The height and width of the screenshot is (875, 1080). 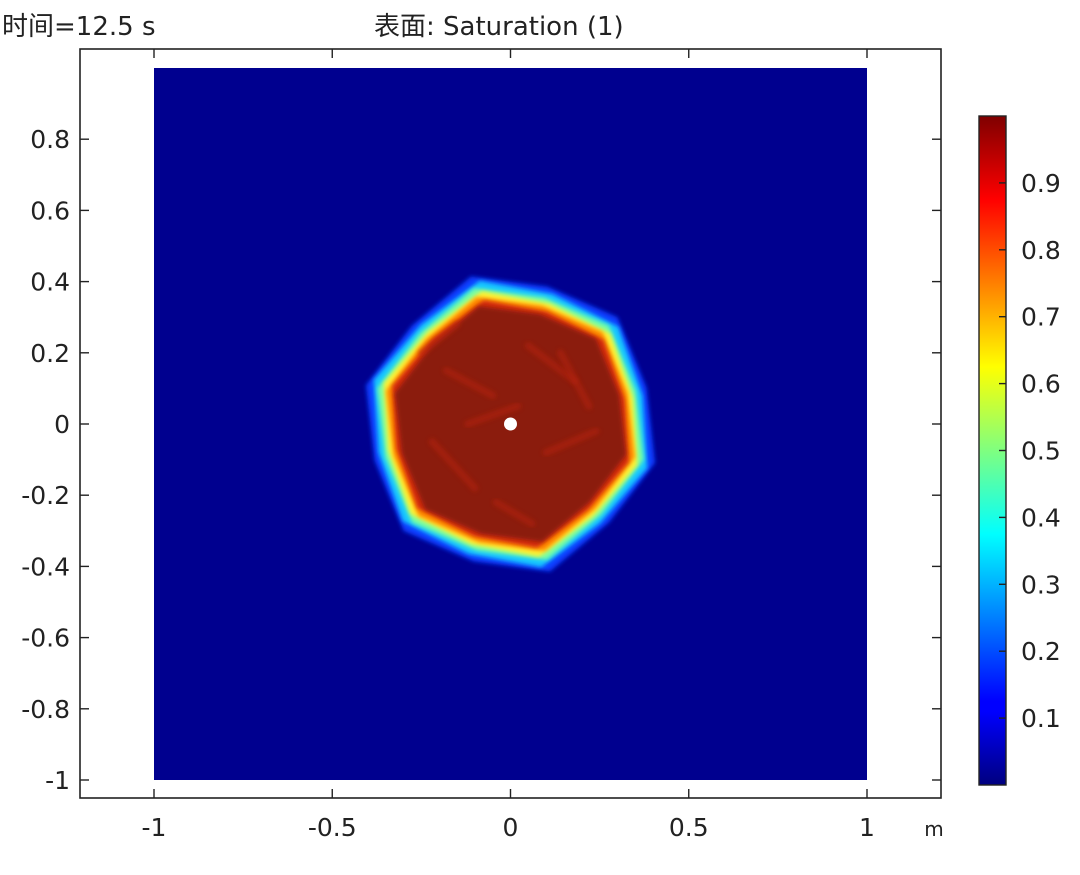 I want to click on colorbar-tick-label: 0.1, so click(x=1041, y=718).